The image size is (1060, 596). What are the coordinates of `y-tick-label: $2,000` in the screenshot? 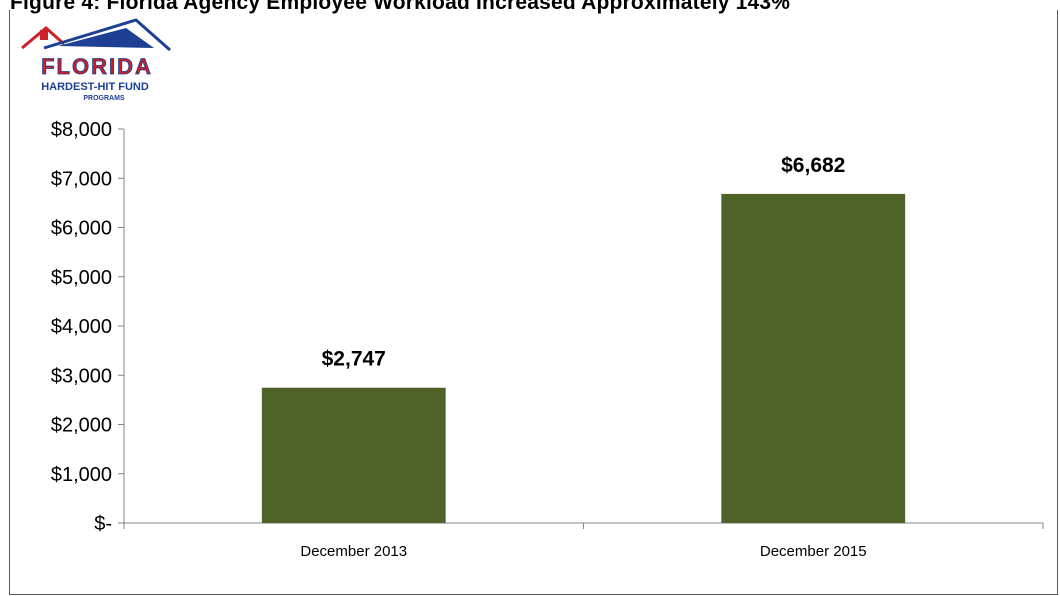 It's located at (81, 426).